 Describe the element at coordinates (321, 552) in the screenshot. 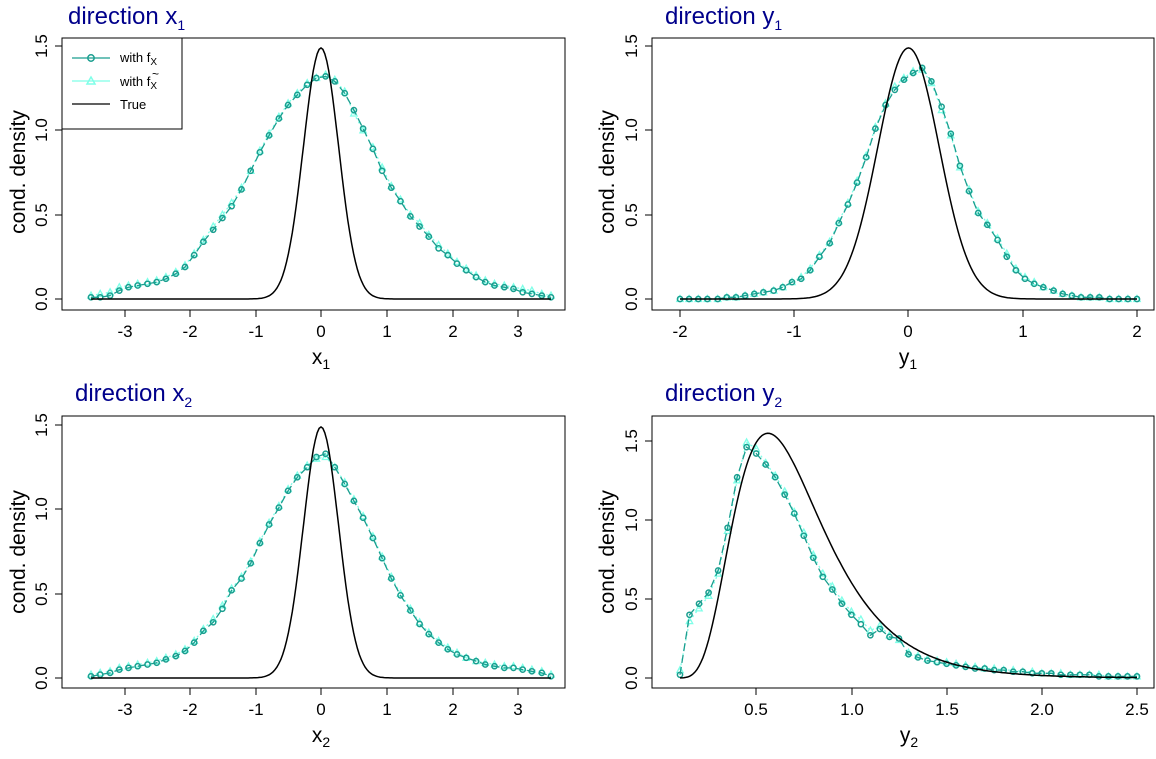

I see `series-marks` at that location.